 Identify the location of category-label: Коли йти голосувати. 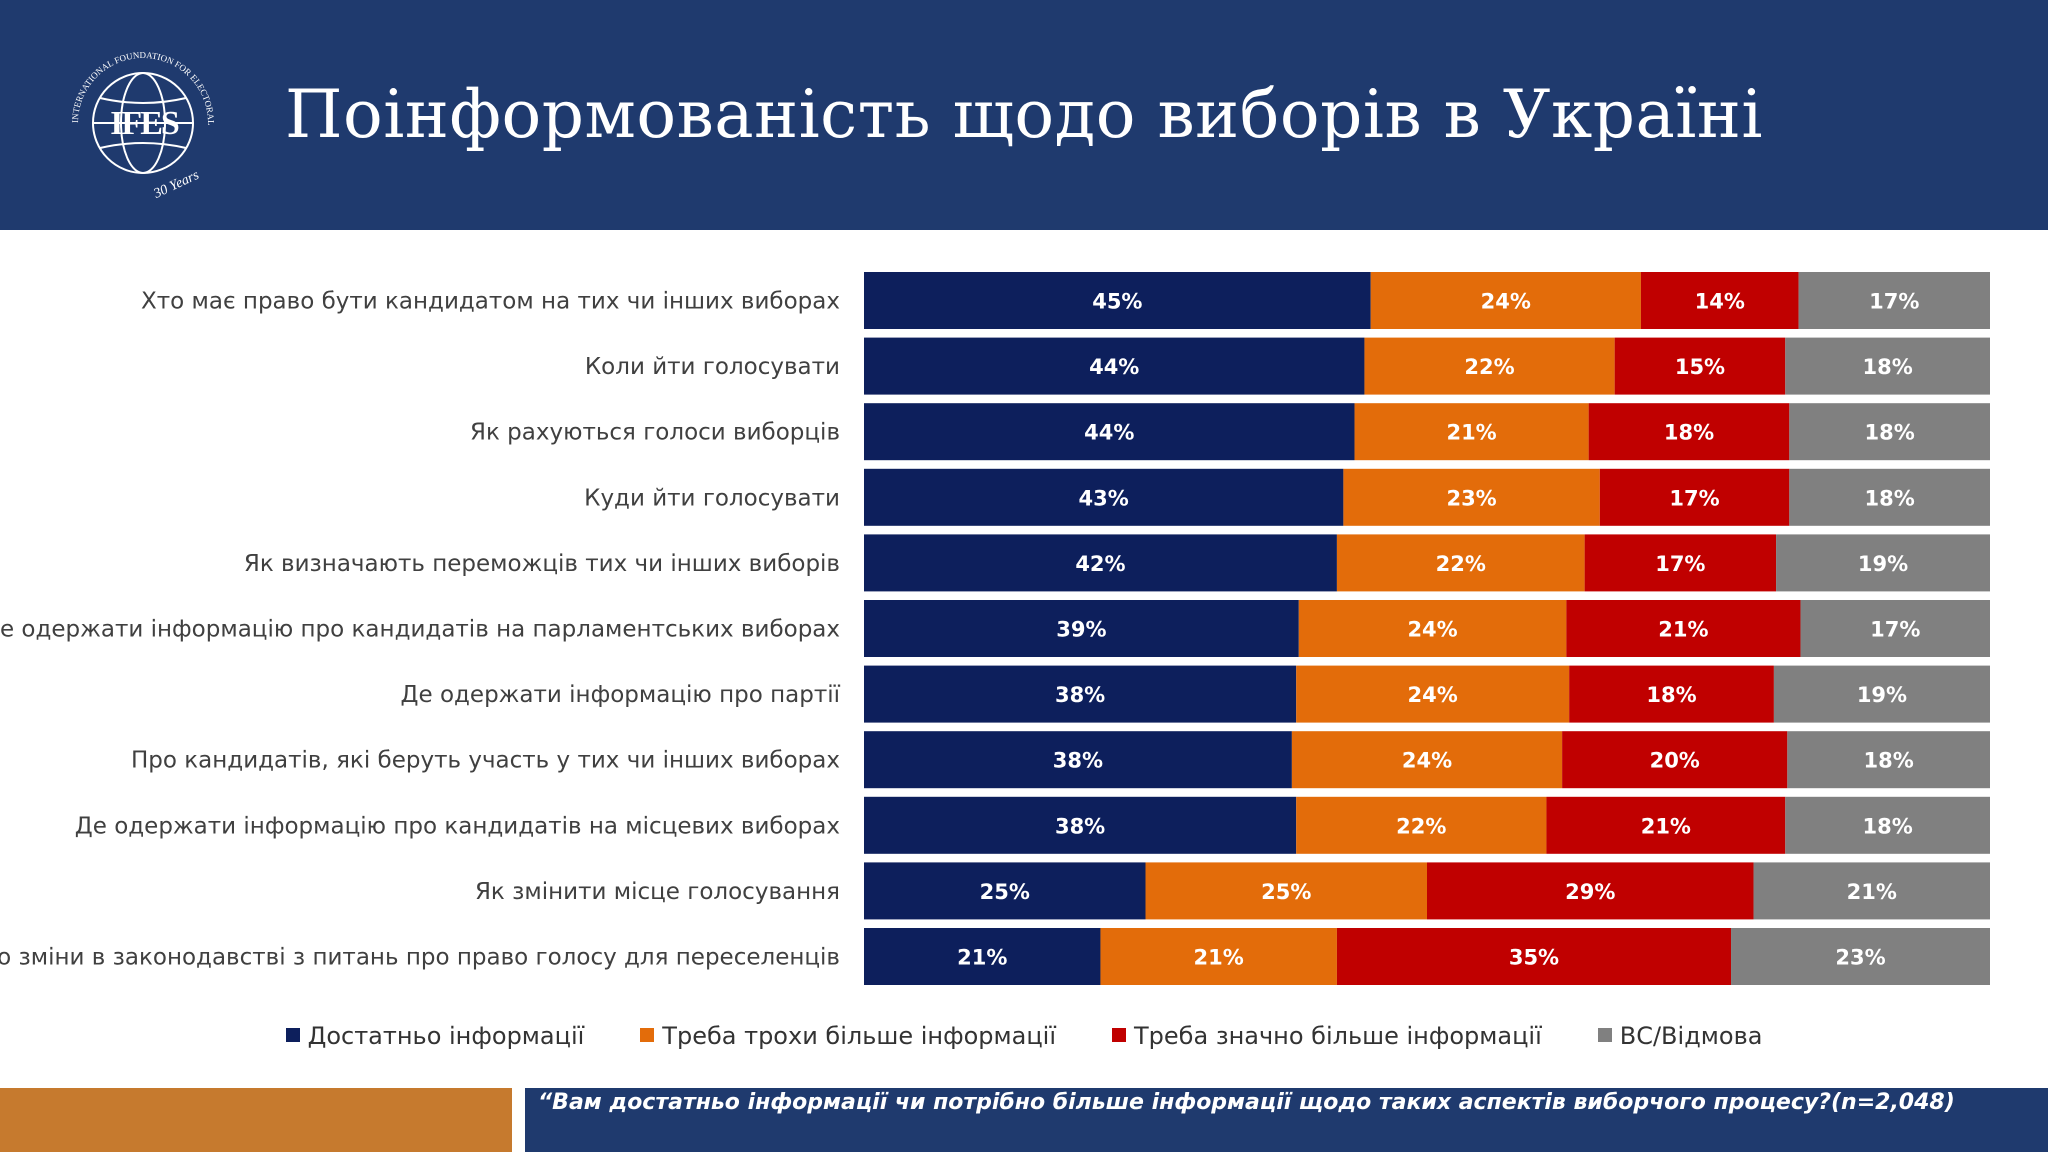
(712, 367).